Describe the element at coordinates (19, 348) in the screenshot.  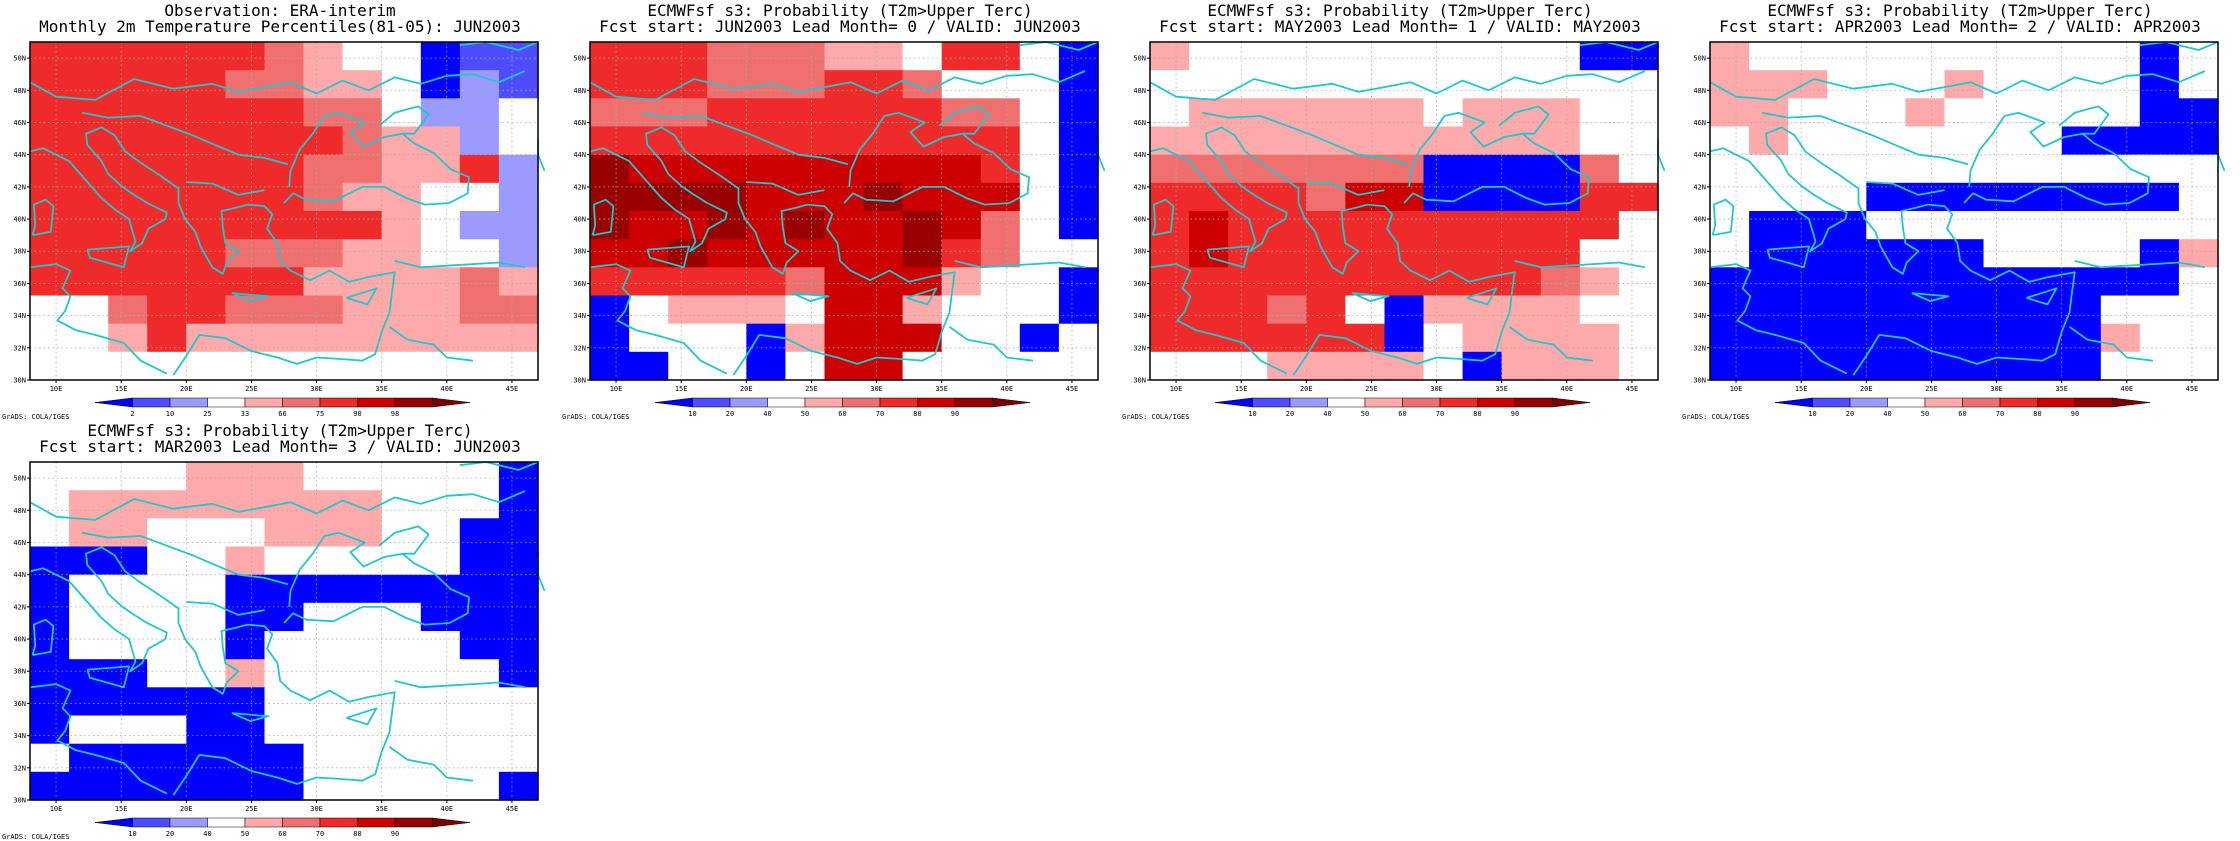
I see `lat-tick-label: 32N` at that location.